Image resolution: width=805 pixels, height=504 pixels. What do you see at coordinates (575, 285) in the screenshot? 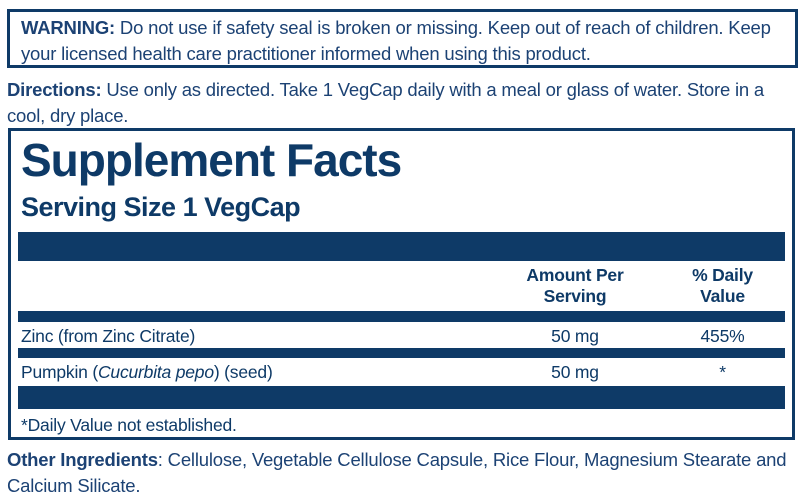
I see `header-amount-per-serving: Amount Per Serving` at bounding box center [575, 285].